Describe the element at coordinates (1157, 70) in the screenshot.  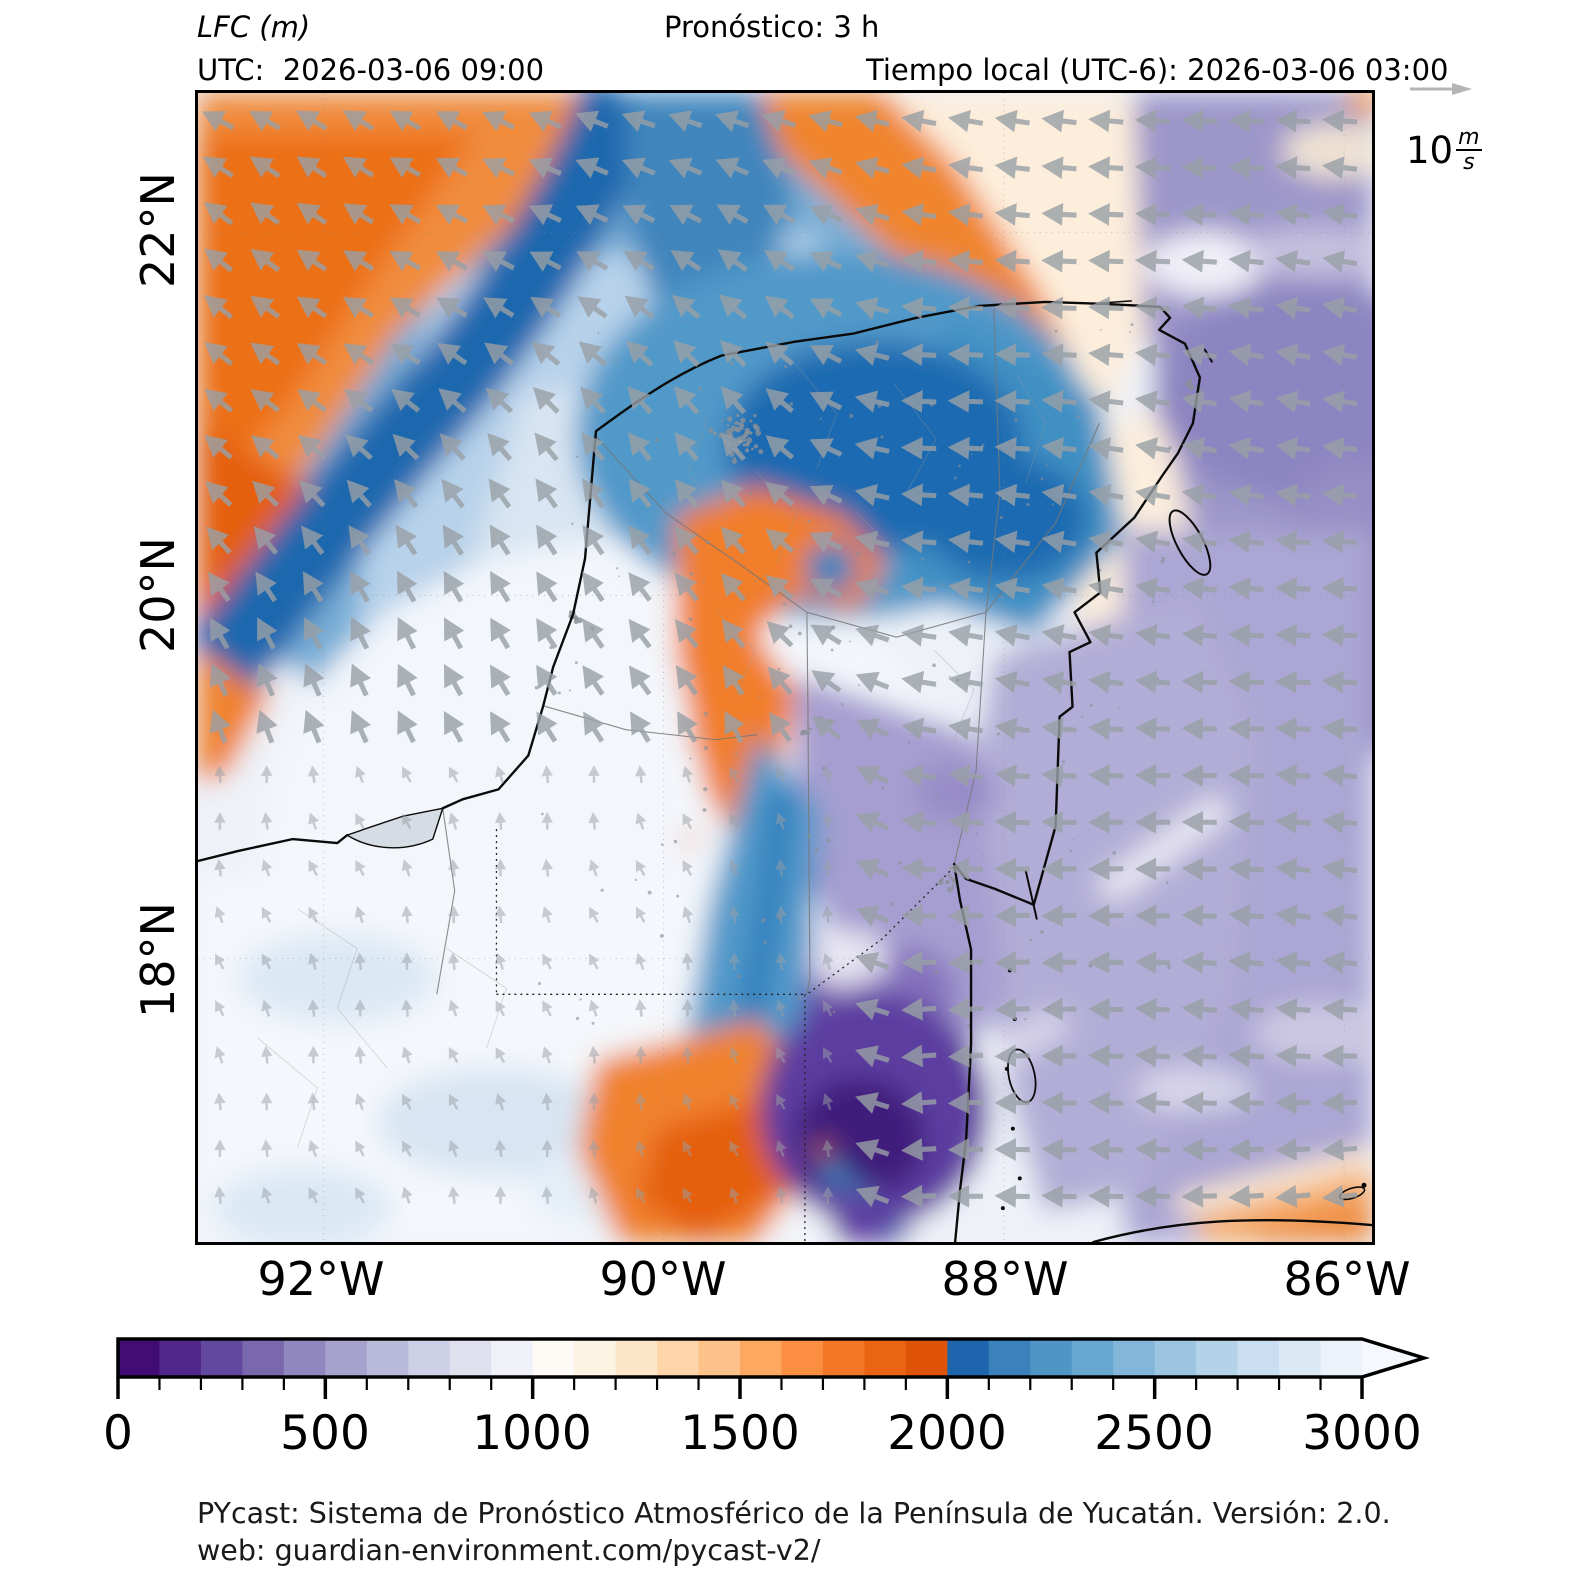
I see `local-time-label: Tiempo local (UTC-6): 2026-03-06 03:00` at that location.